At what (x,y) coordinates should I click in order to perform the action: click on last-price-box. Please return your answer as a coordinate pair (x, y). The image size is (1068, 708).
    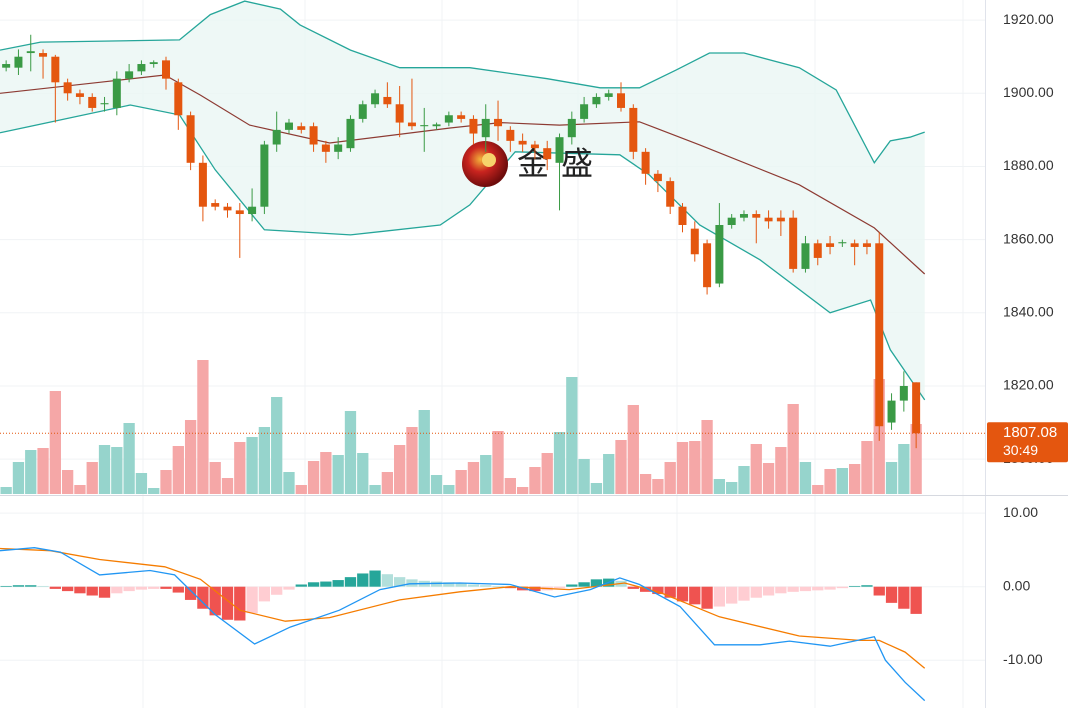
    Looking at the image, I should click on (1027, 442).